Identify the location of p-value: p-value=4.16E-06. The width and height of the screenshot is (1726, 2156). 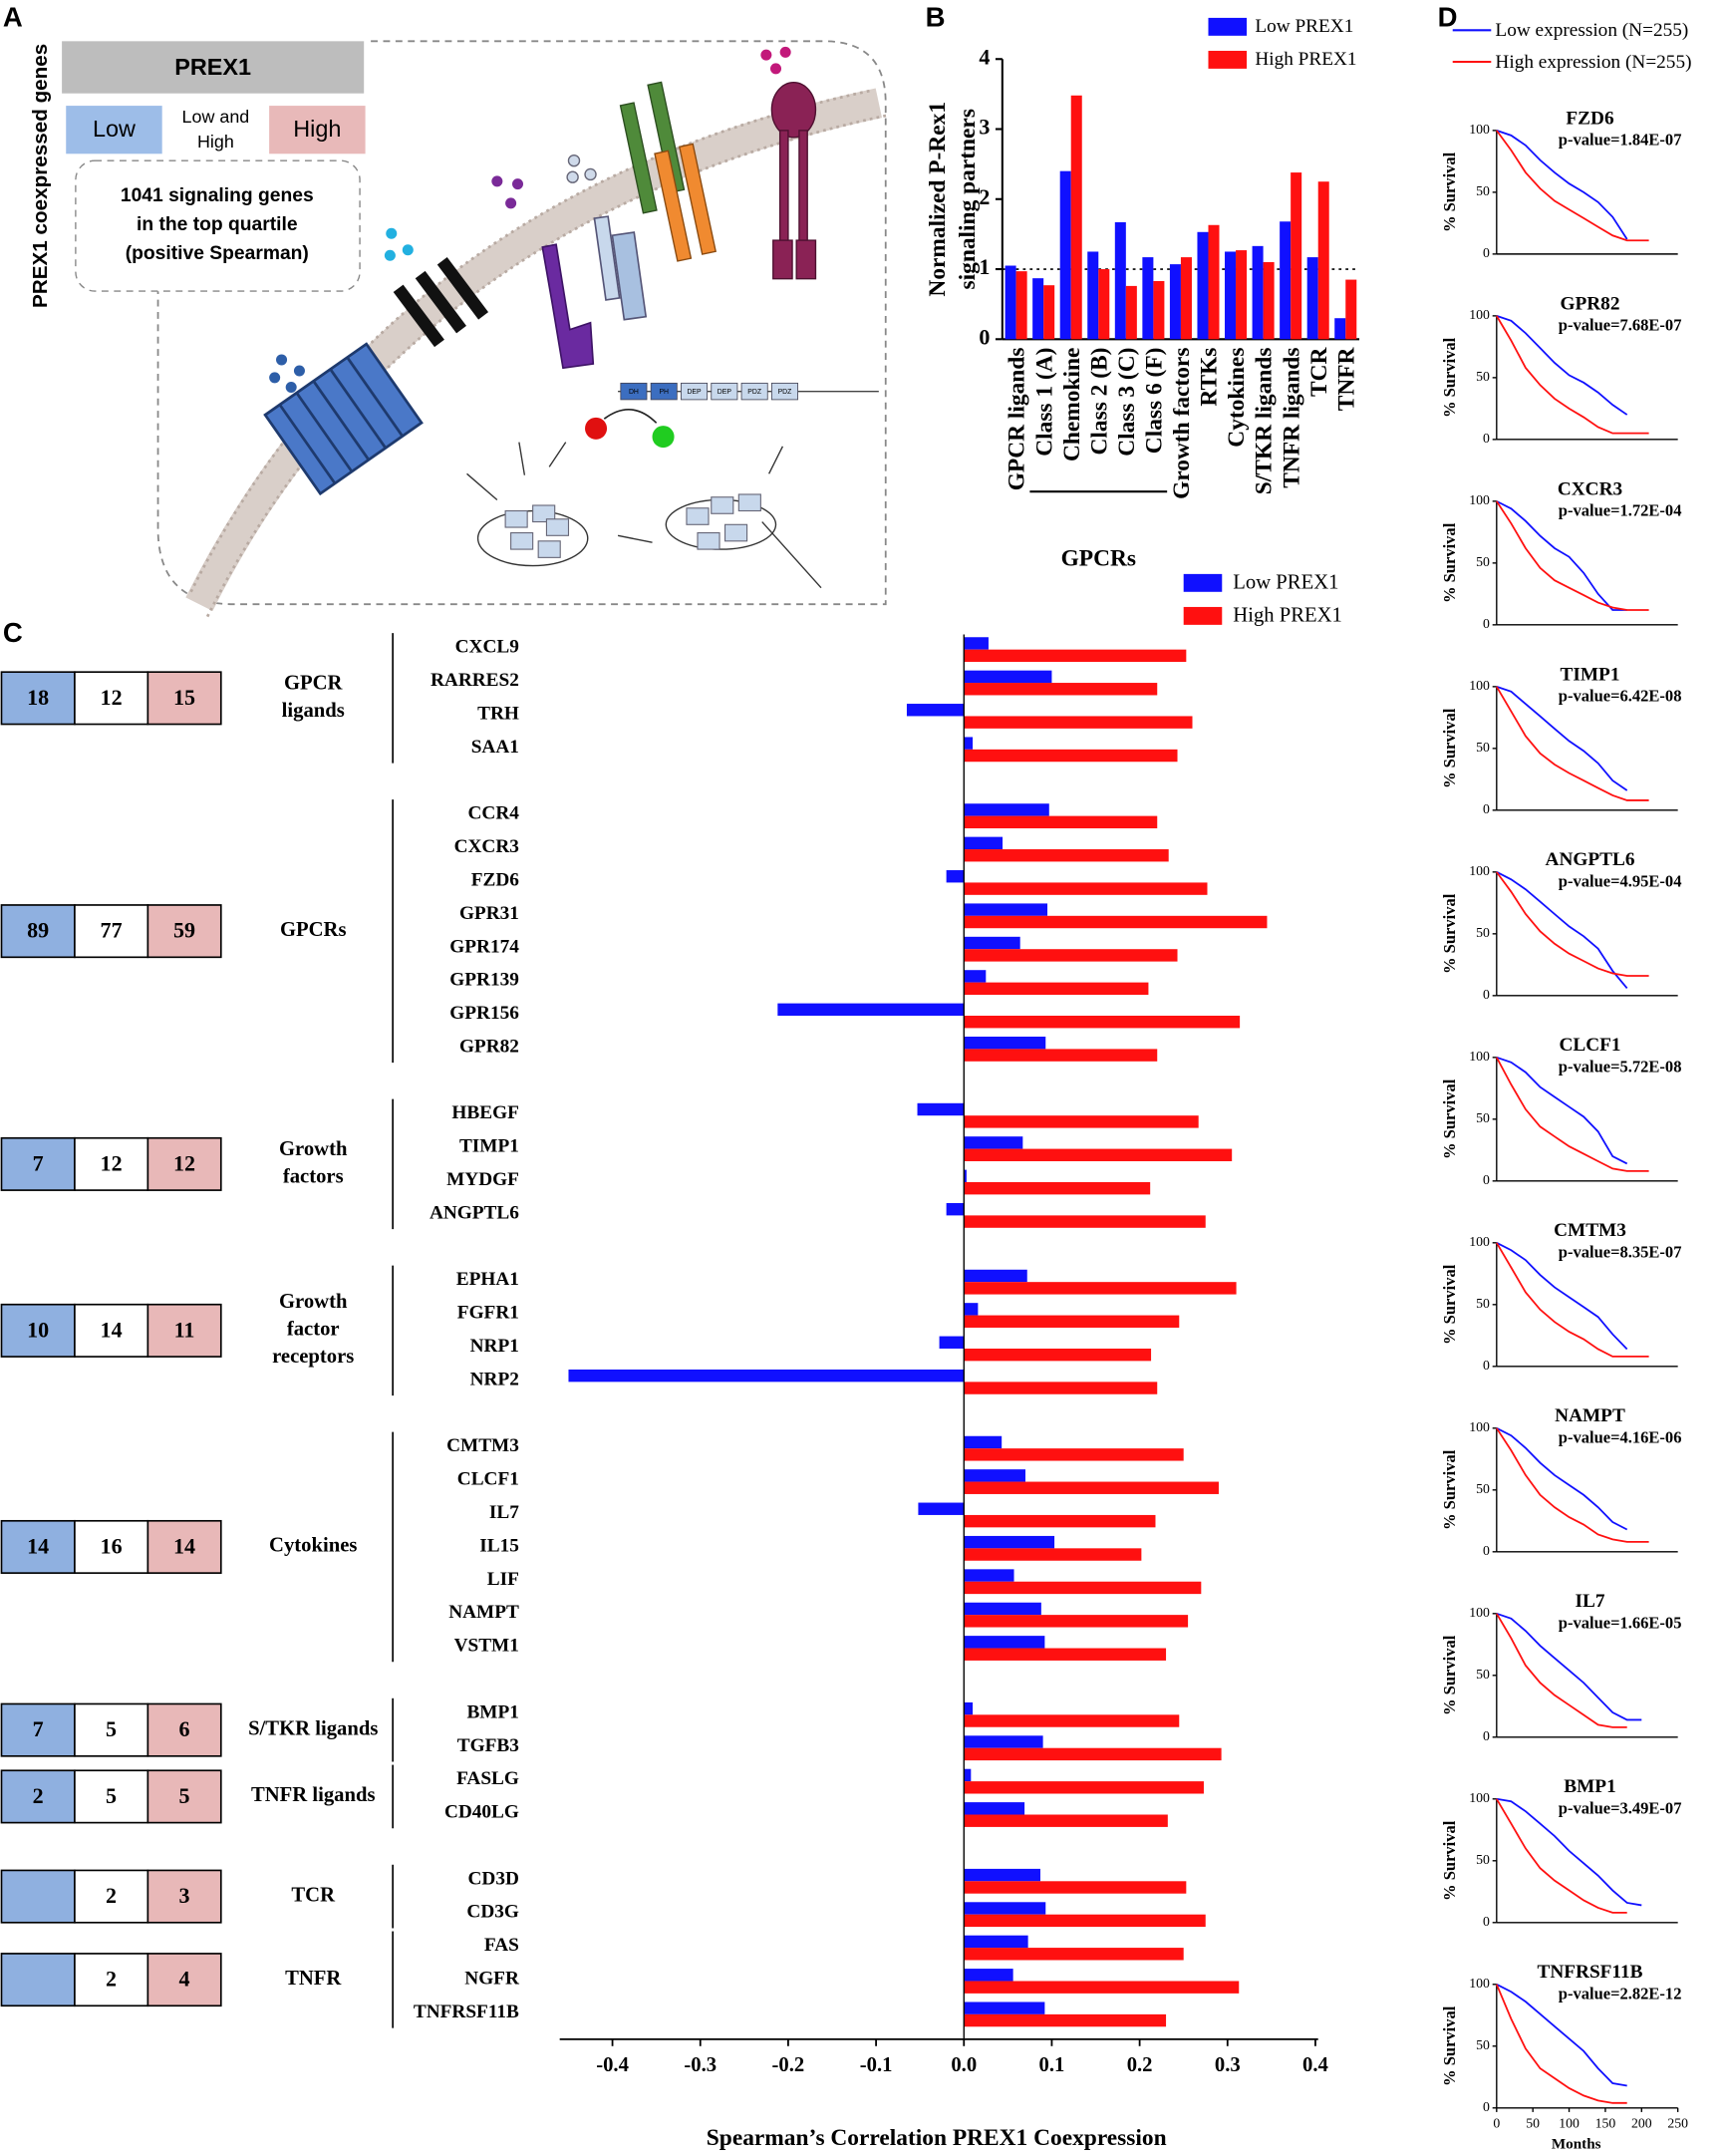
(1620, 1437).